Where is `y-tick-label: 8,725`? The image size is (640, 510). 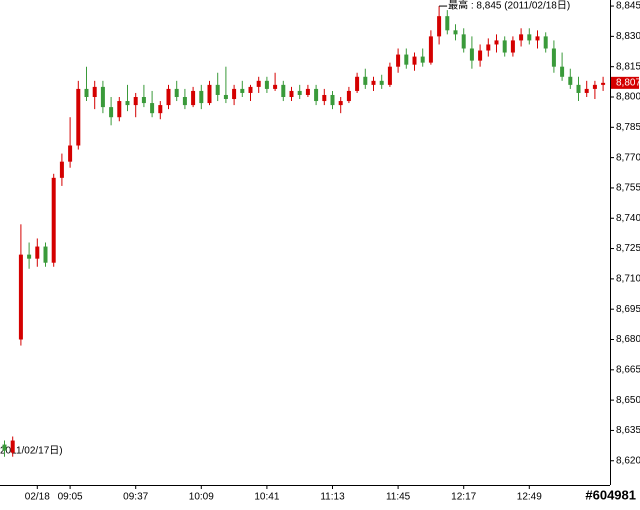
y-tick-label: 8,725 is located at coordinates (628, 248).